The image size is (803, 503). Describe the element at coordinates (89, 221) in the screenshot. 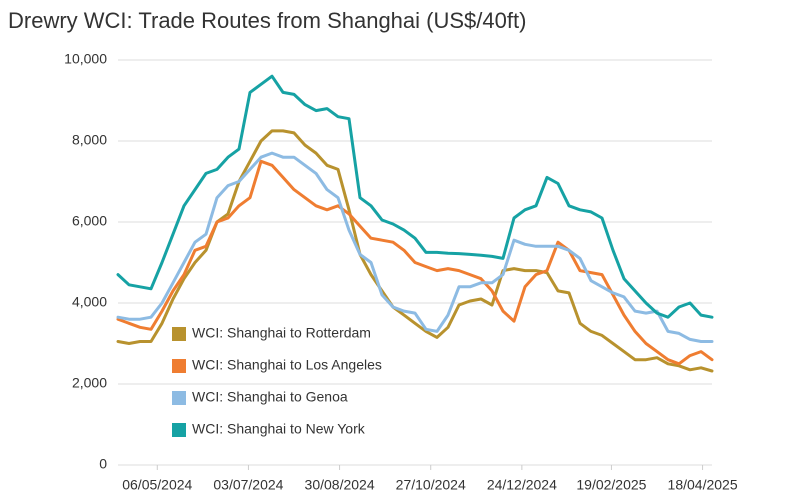

I see `y-tick-label: 6,000` at that location.